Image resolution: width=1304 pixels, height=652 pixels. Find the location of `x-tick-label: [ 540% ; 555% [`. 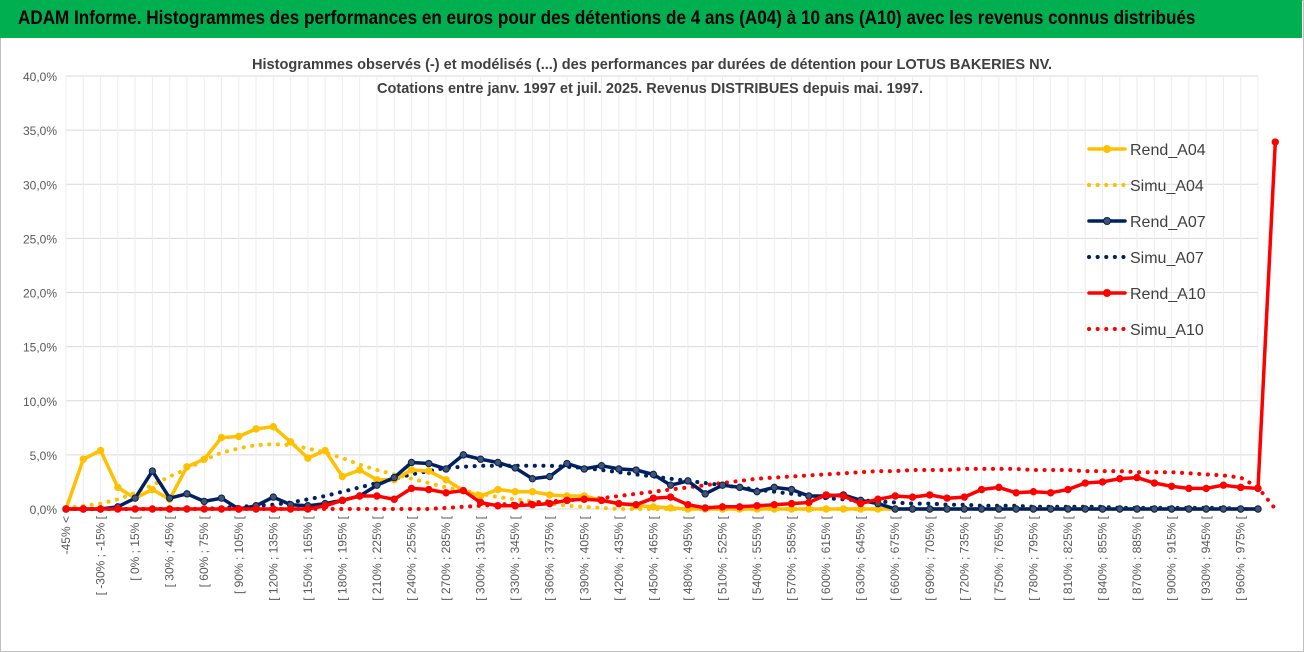

x-tick-label: [ 540% ; 555% [ is located at coordinates (757, 557).